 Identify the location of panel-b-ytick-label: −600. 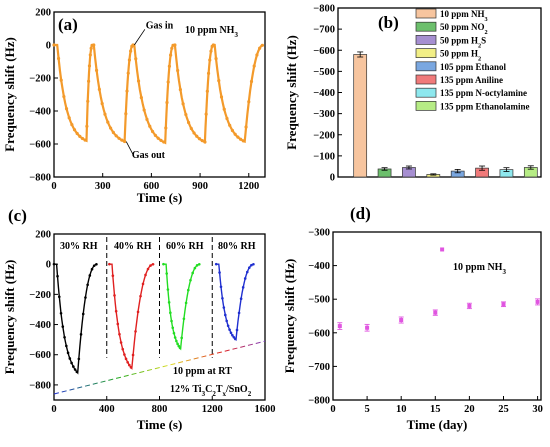
(324, 51).